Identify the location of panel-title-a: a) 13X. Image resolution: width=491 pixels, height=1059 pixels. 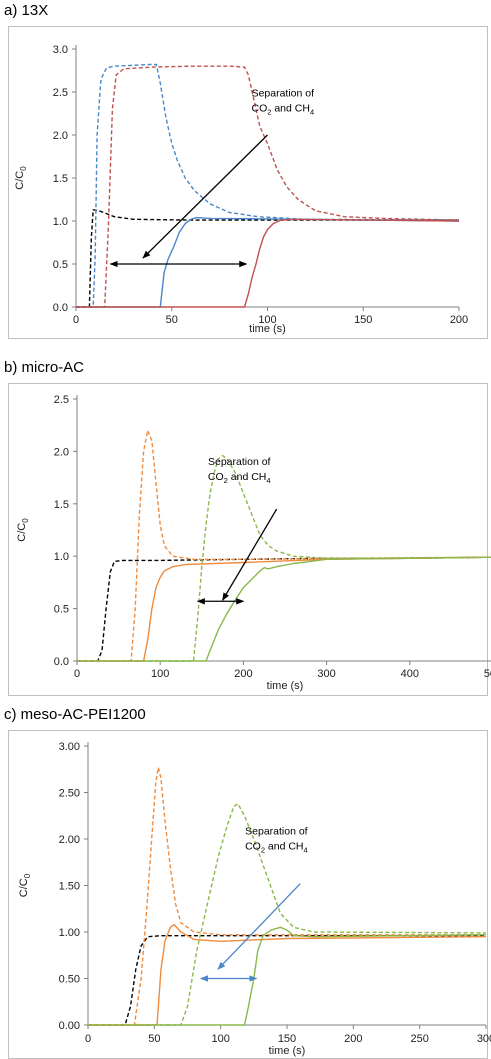
(26, 10).